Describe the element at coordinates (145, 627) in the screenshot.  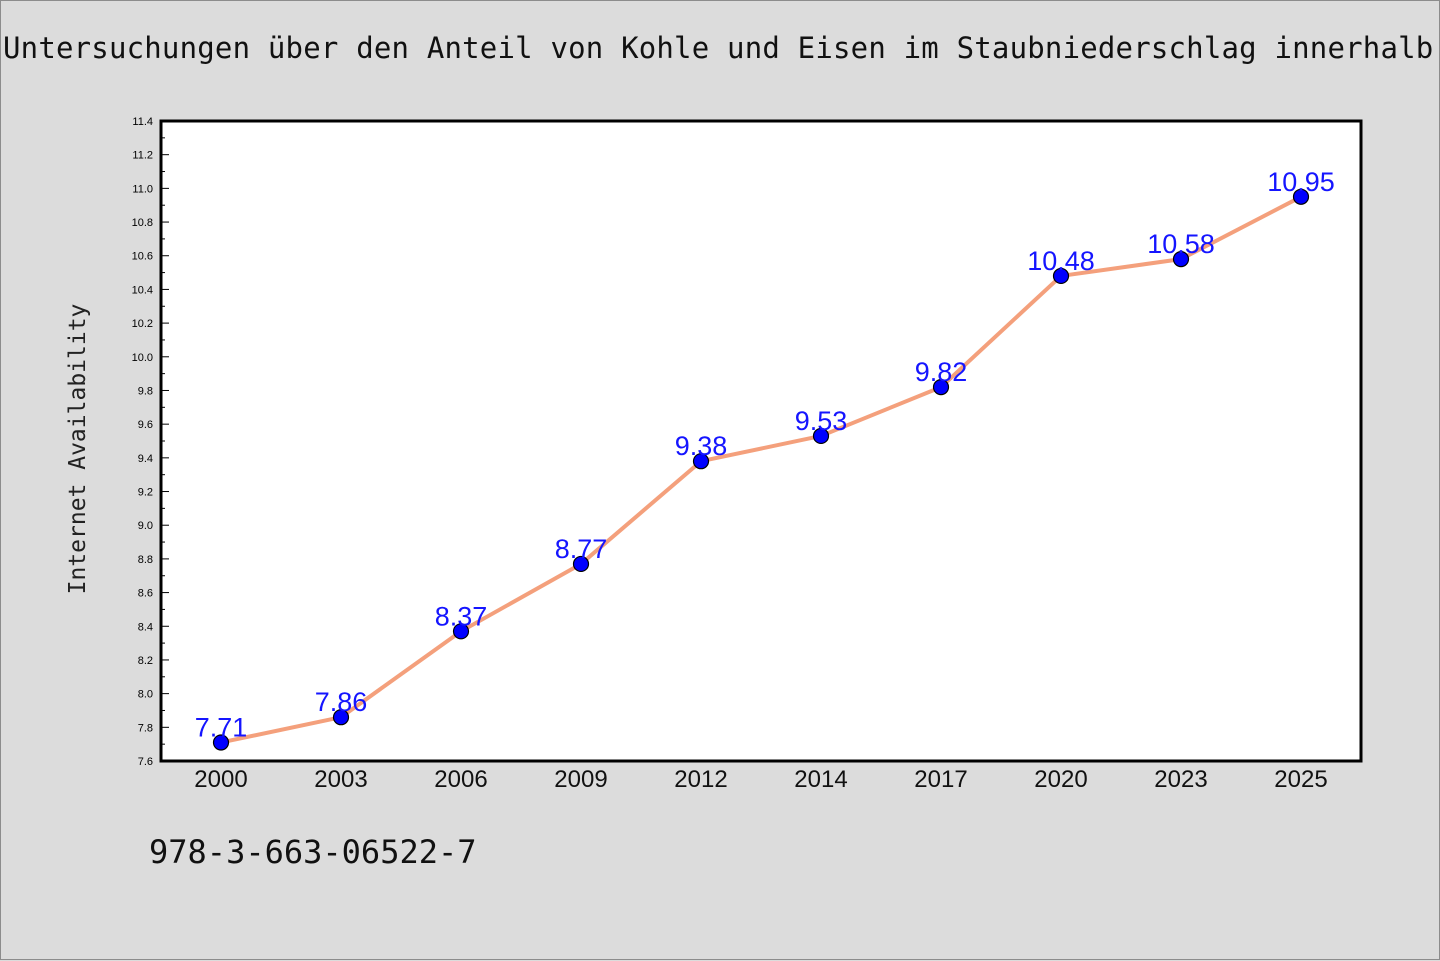
I see `y-tick-label: 8.4` at that location.